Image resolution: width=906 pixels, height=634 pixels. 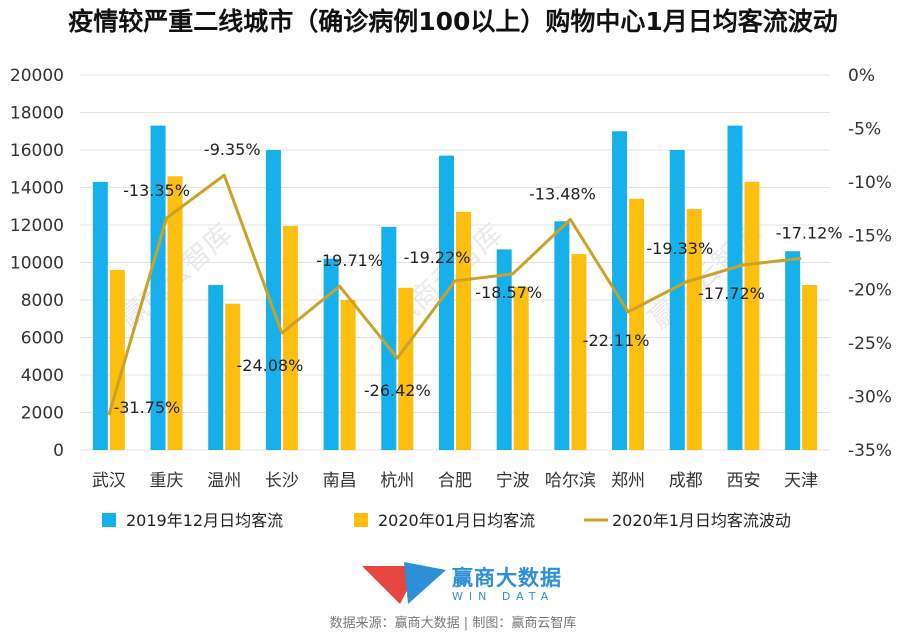 What do you see at coordinates (801, 481) in the screenshot?
I see `x-tick-label: 天津` at bounding box center [801, 481].